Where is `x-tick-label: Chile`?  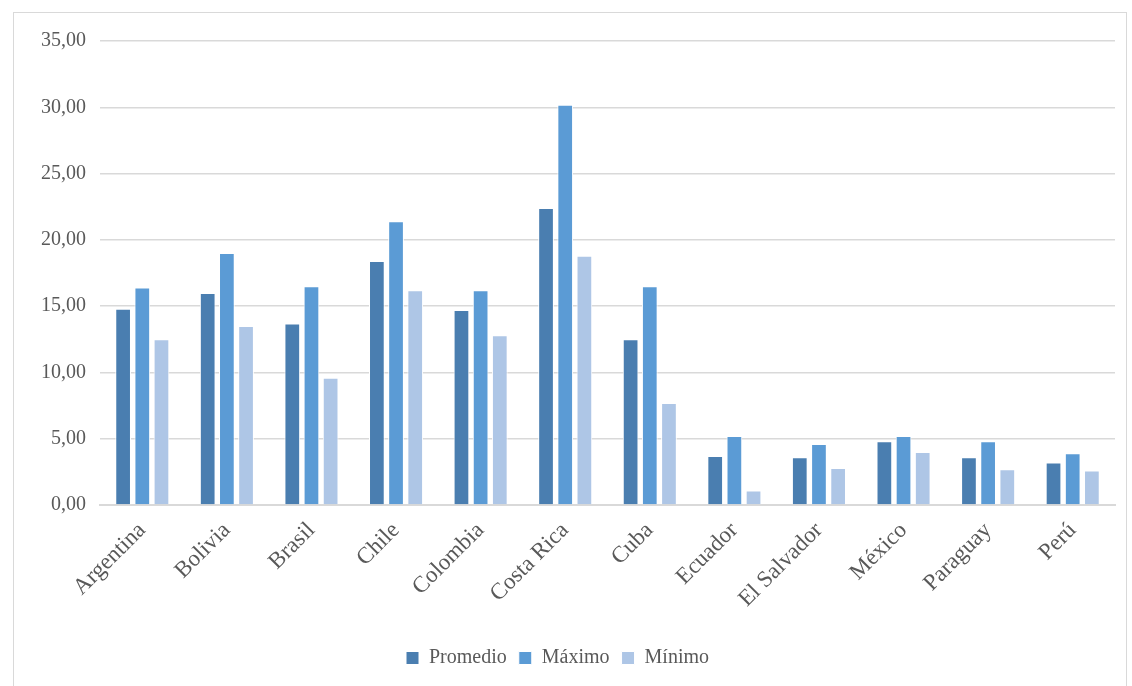 x-tick-label: Chile is located at coordinates (377, 543).